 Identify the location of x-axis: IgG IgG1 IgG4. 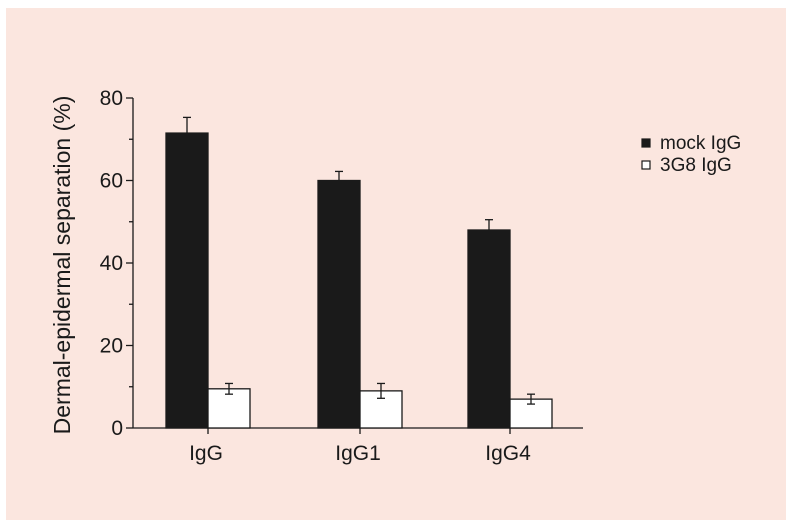
(358, 446).